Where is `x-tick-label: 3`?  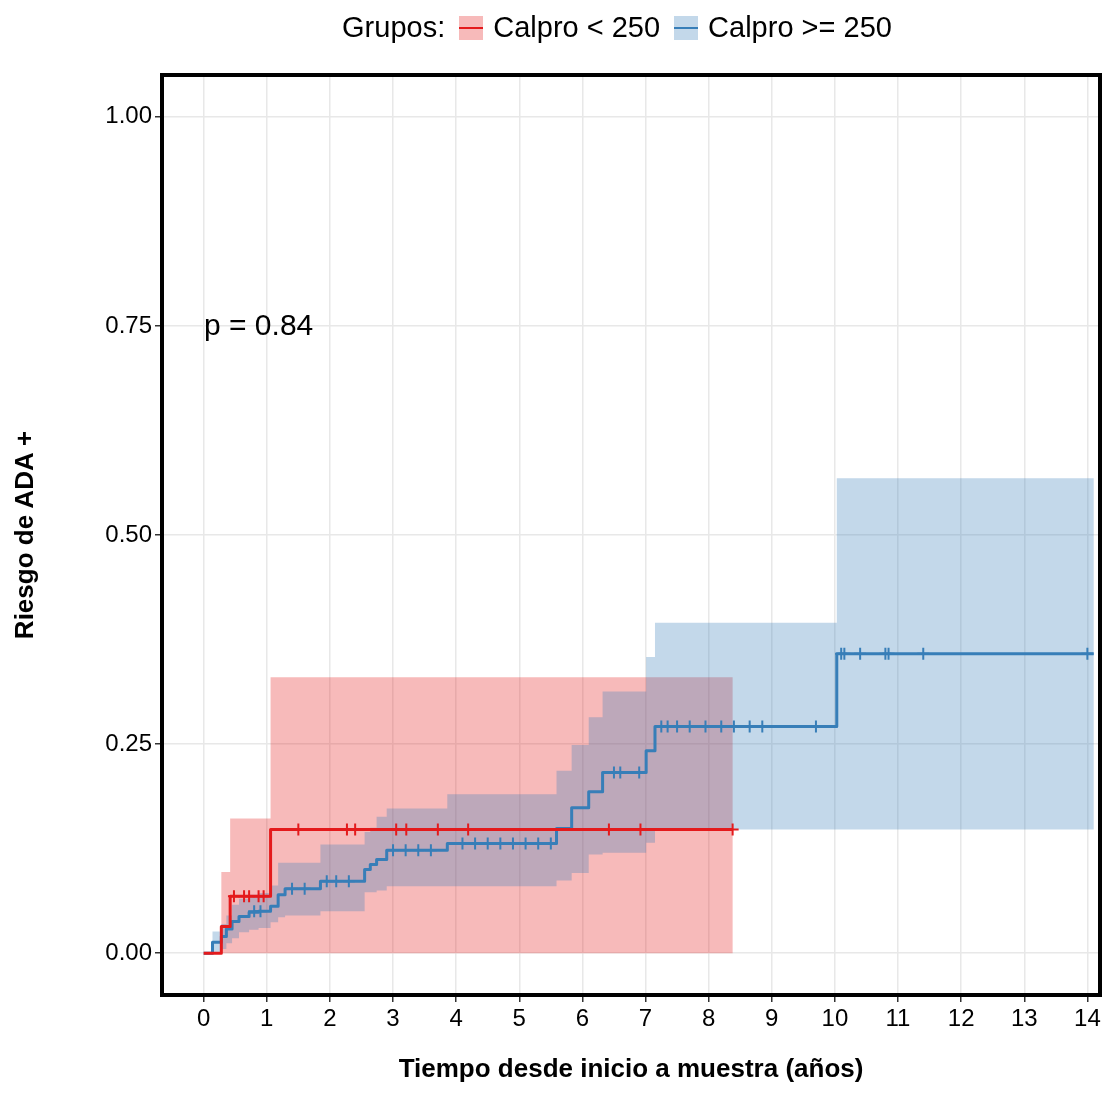
x-tick-label: 3 is located at coordinates (393, 1018).